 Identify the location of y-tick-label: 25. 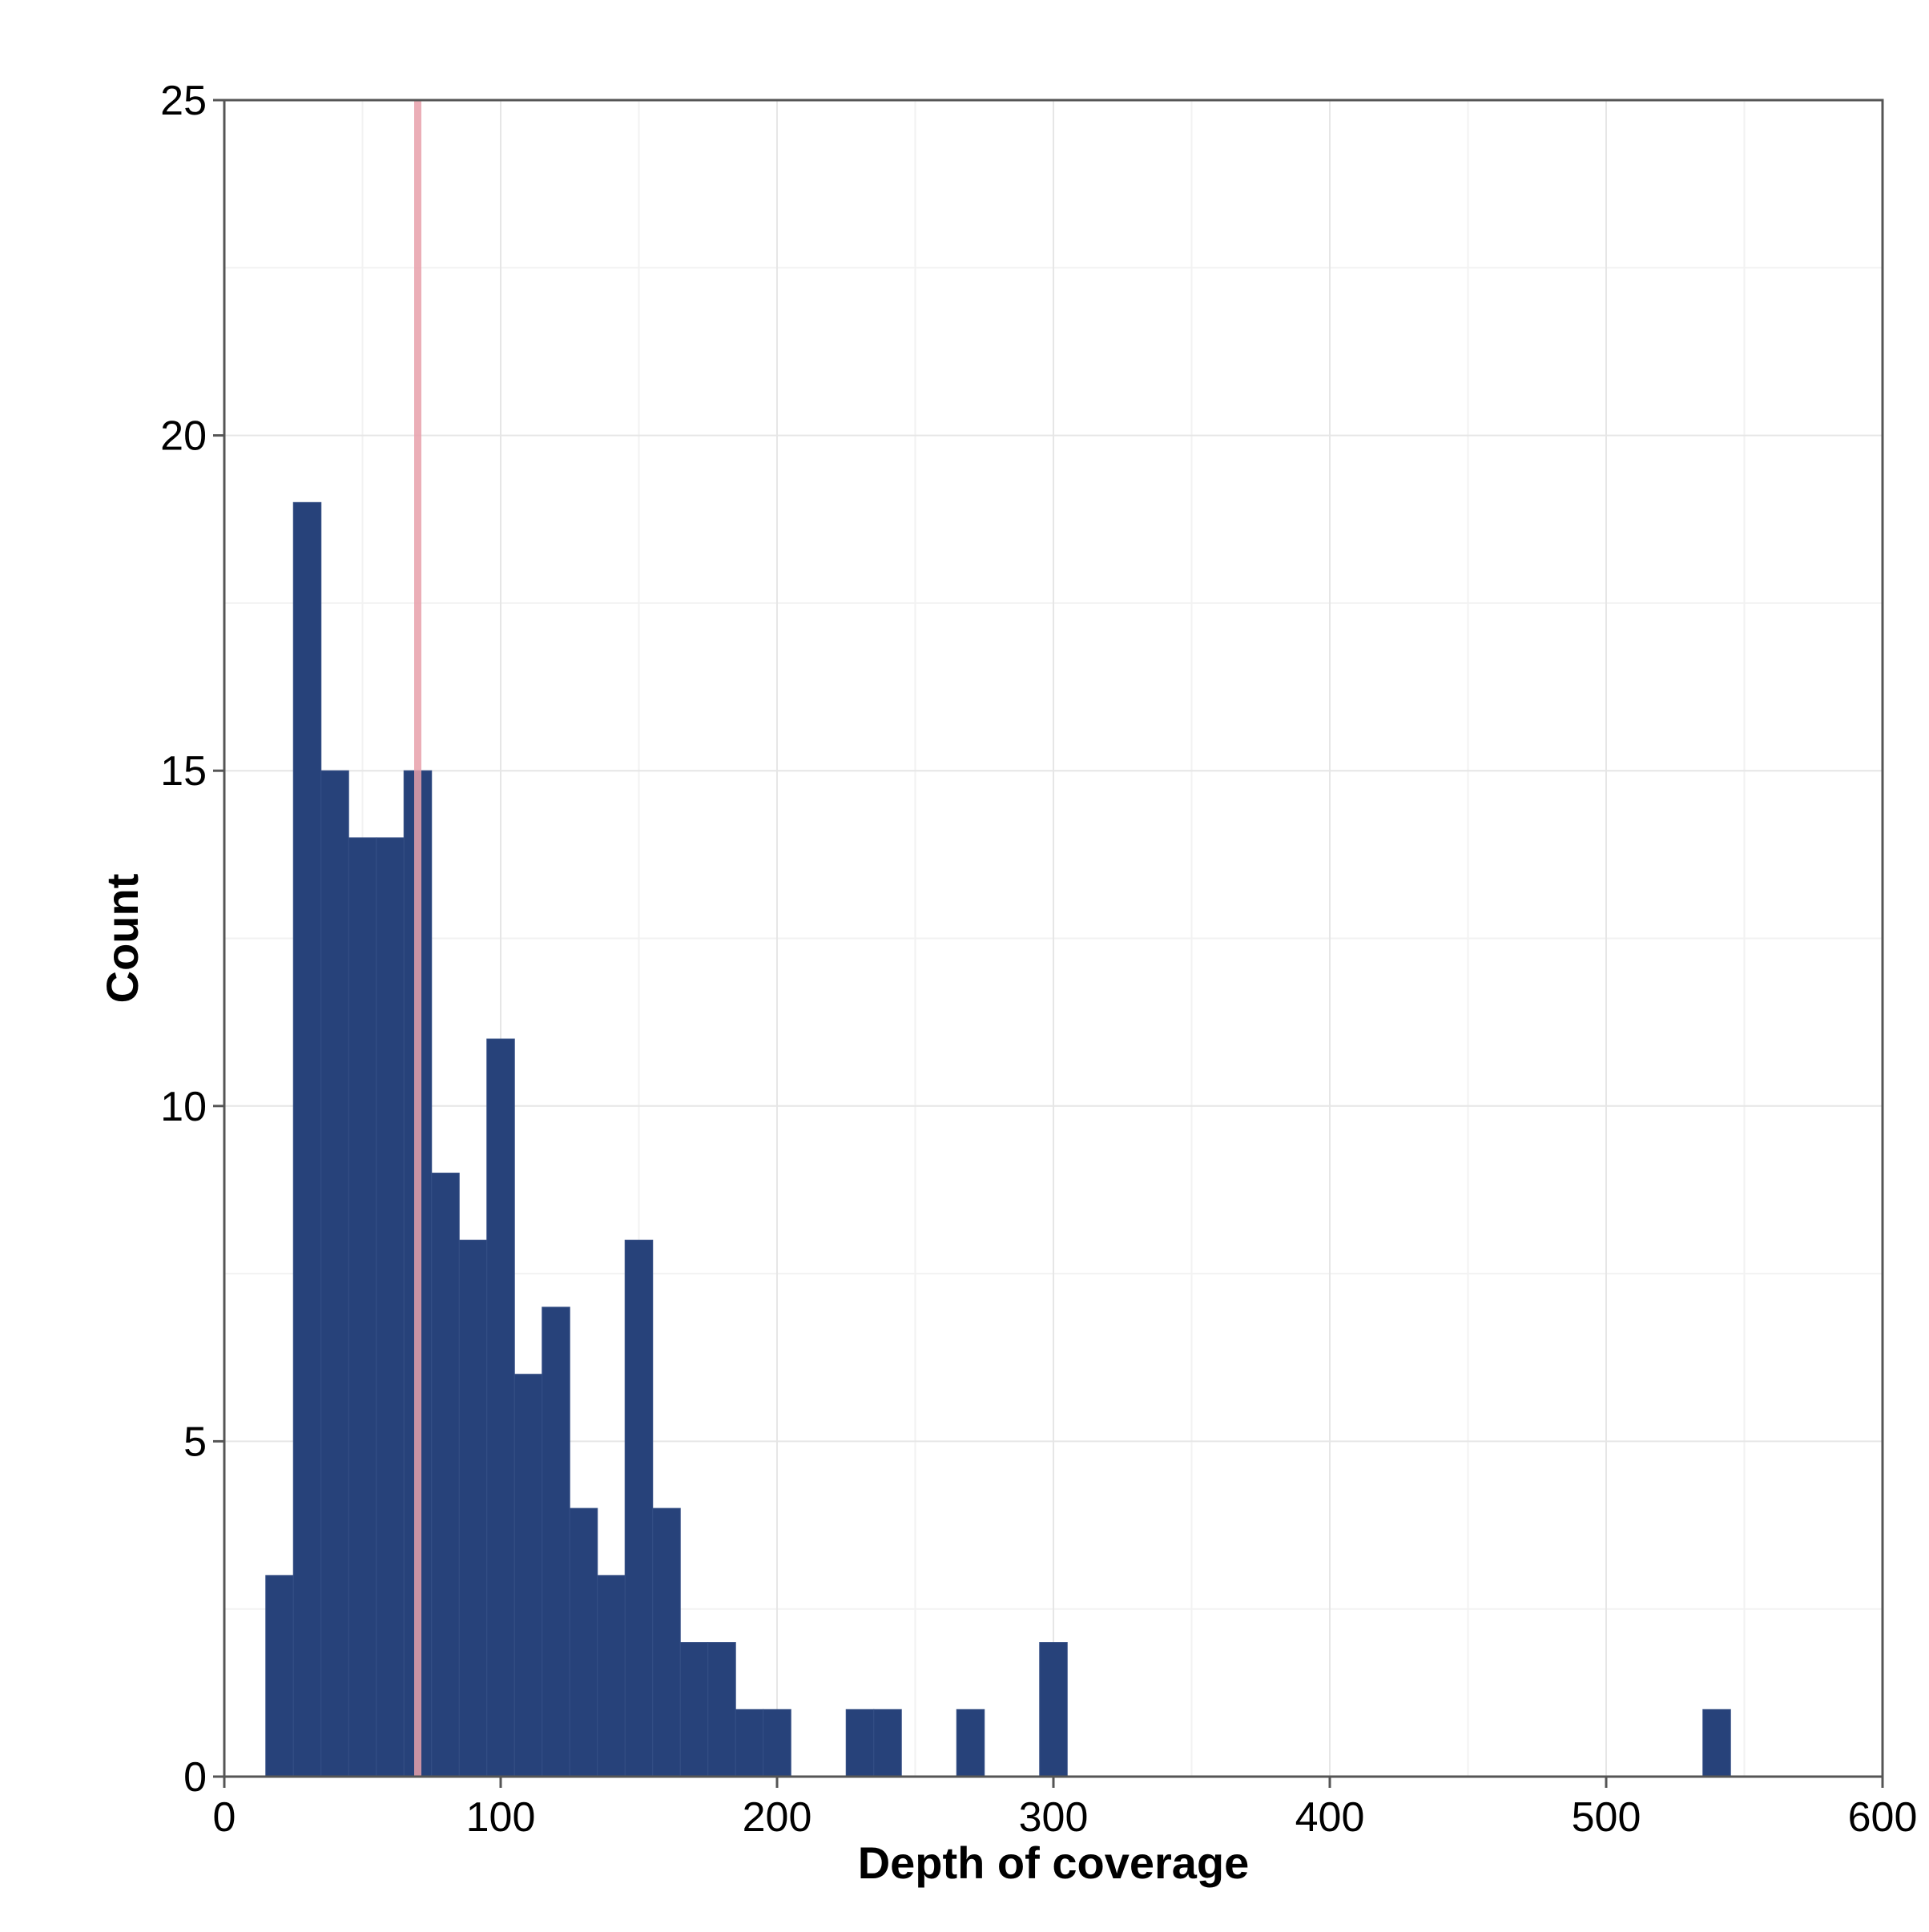
(184, 101).